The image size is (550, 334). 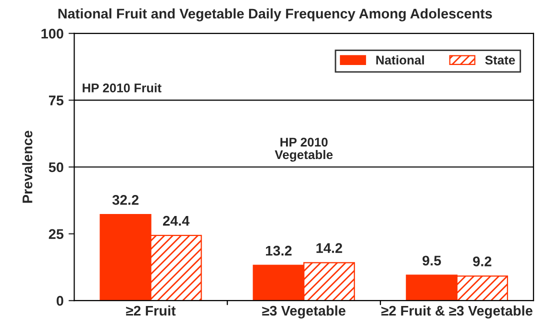 I want to click on y-tick-label: 50, so click(x=56, y=167).